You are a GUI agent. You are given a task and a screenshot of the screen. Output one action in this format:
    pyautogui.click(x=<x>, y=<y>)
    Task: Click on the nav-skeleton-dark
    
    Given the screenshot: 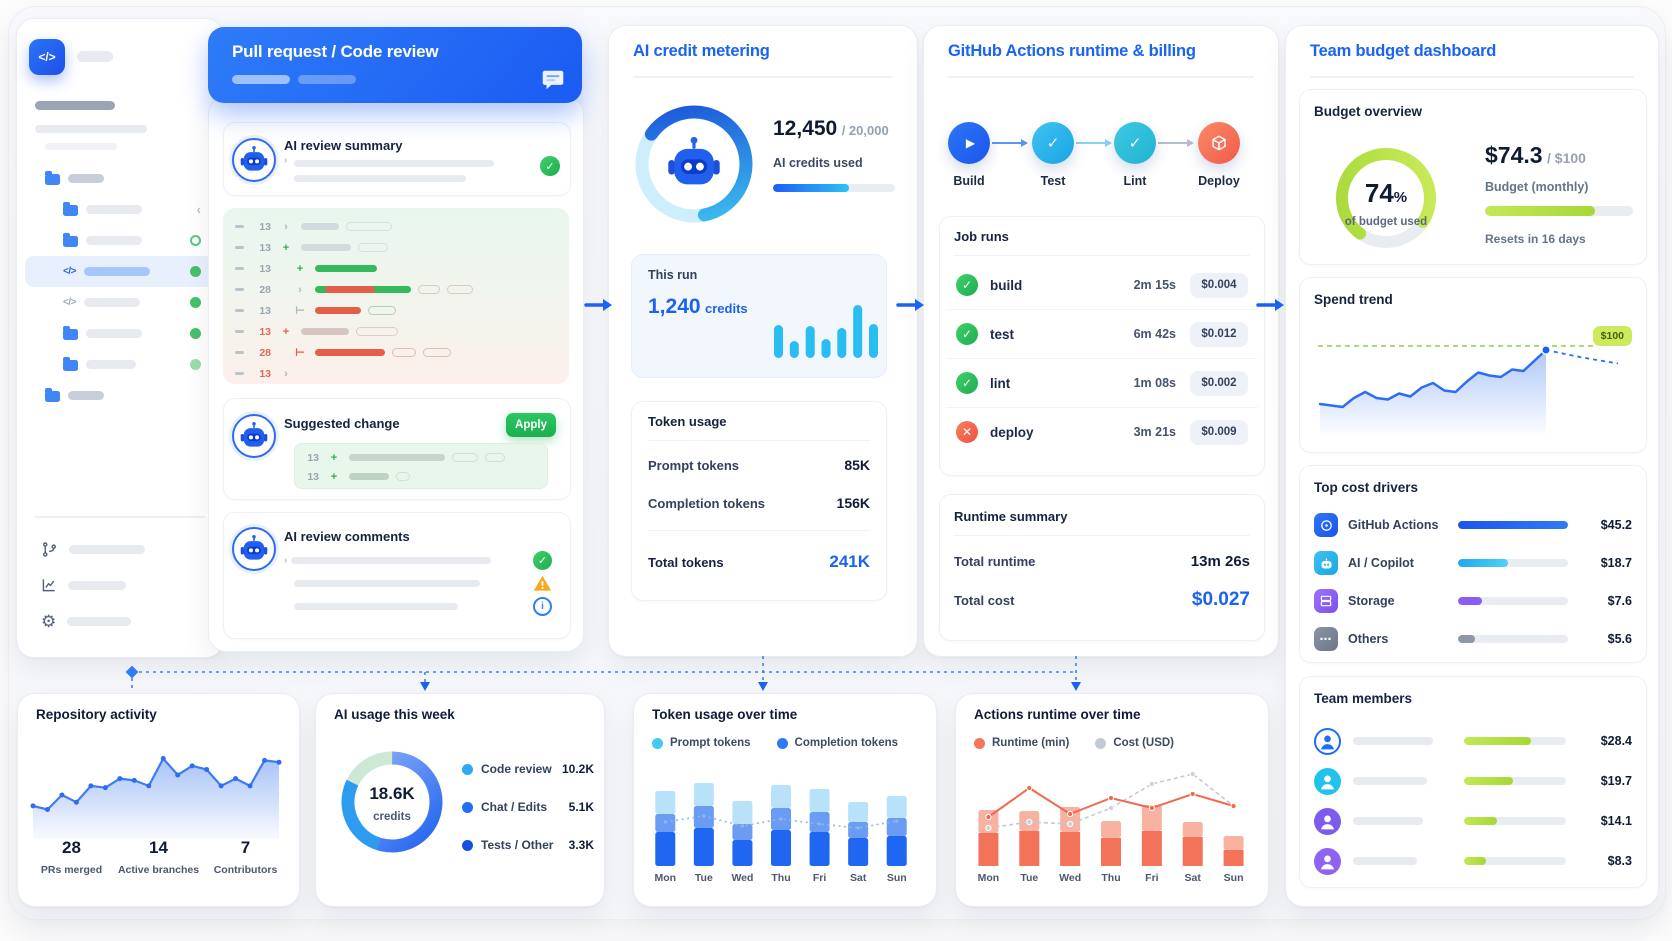 What is the action you would take?
    pyautogui.click(x=75, y=105)
    